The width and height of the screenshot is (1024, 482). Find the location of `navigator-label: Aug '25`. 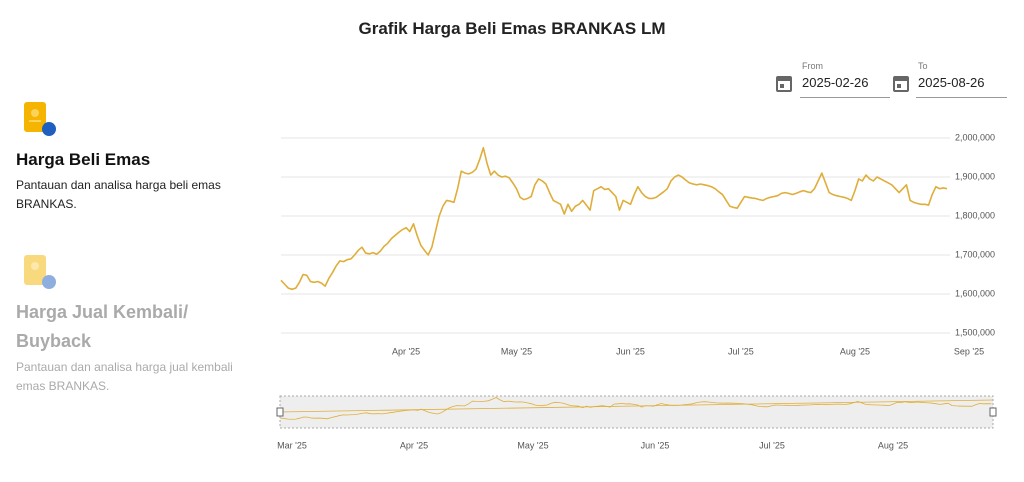

navigator-label: Aug '25 is located at coordinates (893, 445).